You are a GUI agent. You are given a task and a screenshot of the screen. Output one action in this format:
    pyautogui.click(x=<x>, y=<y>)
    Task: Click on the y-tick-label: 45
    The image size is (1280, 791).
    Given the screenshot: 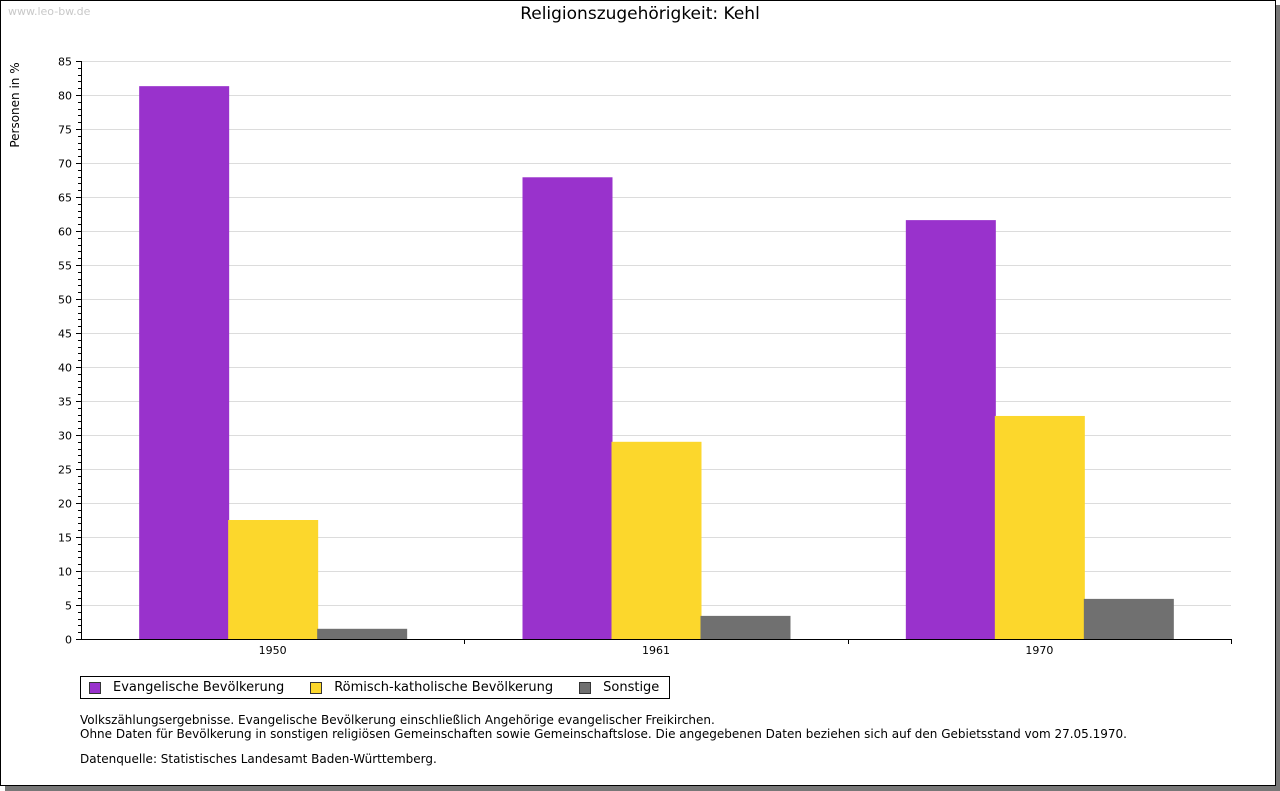 What is the action you would take?
    pyautogui.click(x=65, y=334)
    